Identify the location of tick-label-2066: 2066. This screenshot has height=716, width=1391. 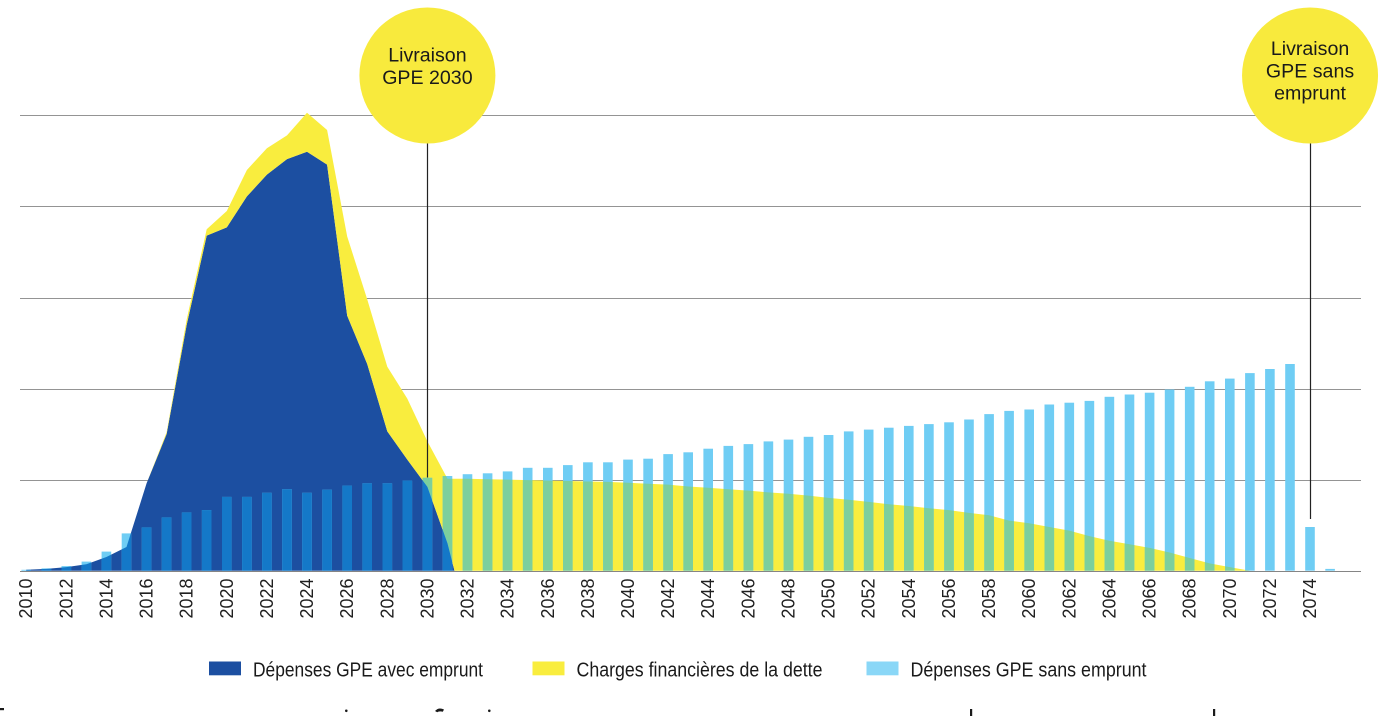
(1150, 598).